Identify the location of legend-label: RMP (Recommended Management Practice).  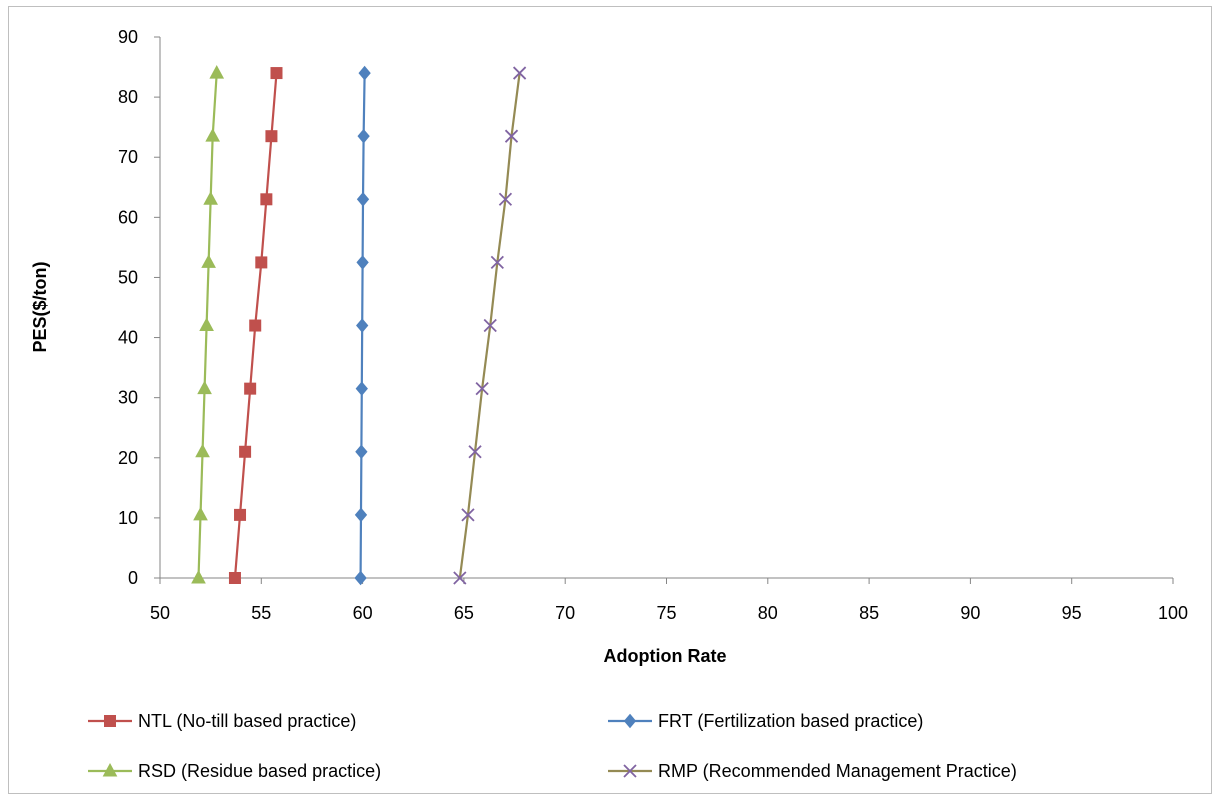
(837, 771).